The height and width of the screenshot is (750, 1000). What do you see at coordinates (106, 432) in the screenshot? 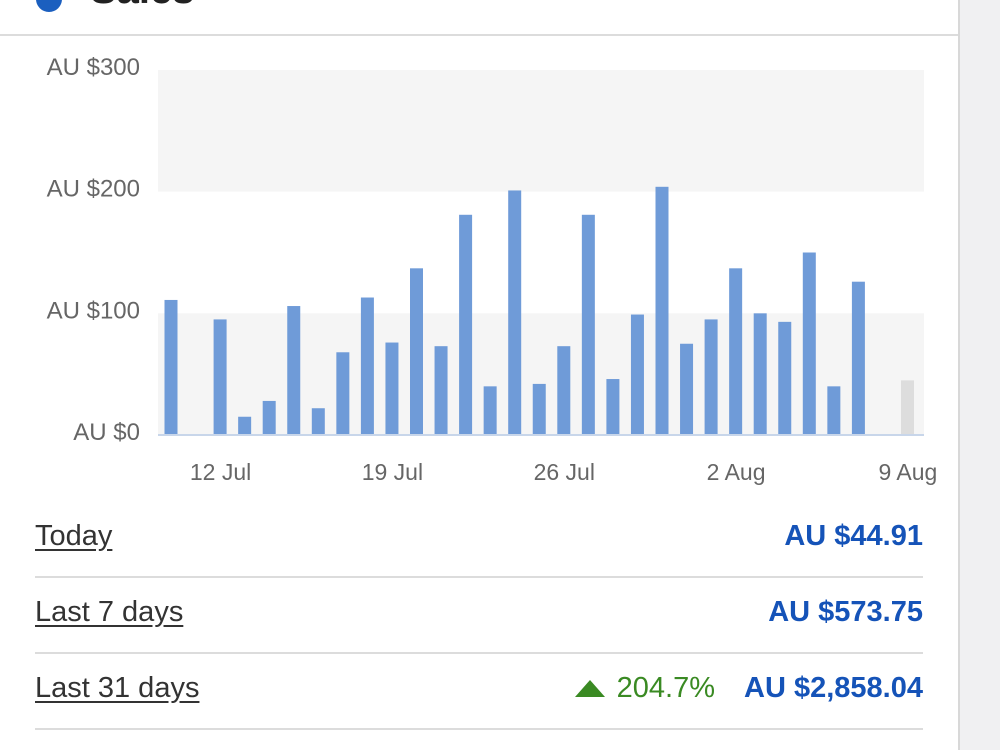
I see `y-tick-label: AU $0` at bounding box center [106, 432].